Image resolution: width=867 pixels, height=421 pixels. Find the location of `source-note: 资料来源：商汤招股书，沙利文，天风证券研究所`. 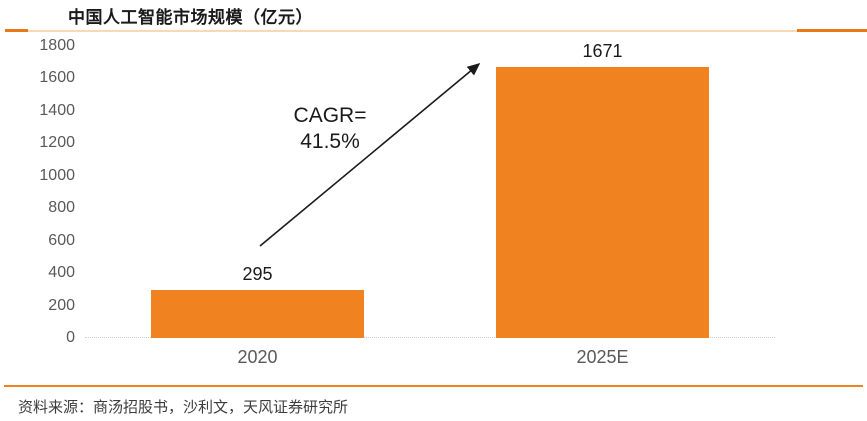

source-note: 资料来源：商汤招股书，沙利文，天风证券研究所 is located at coordinates (183, 407).